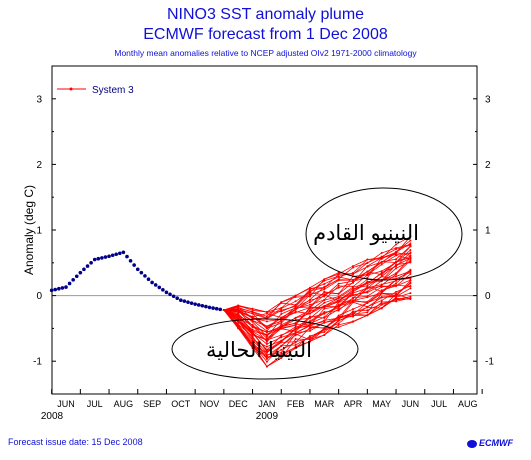  What do you see at coordinates (37, 362) in the screenshot?
I see `y-tick-label-left: -1` at bounding box center [37, 362].